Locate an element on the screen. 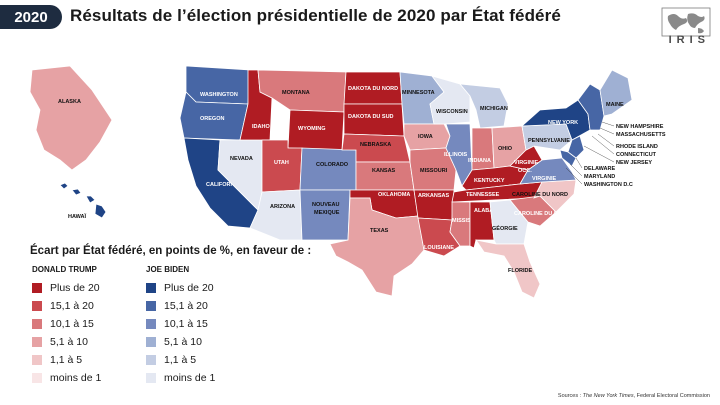 Image resolution: width=720 pixels, height=405 pixels. state-label: KANSAS is located at coordinates (384, 171).